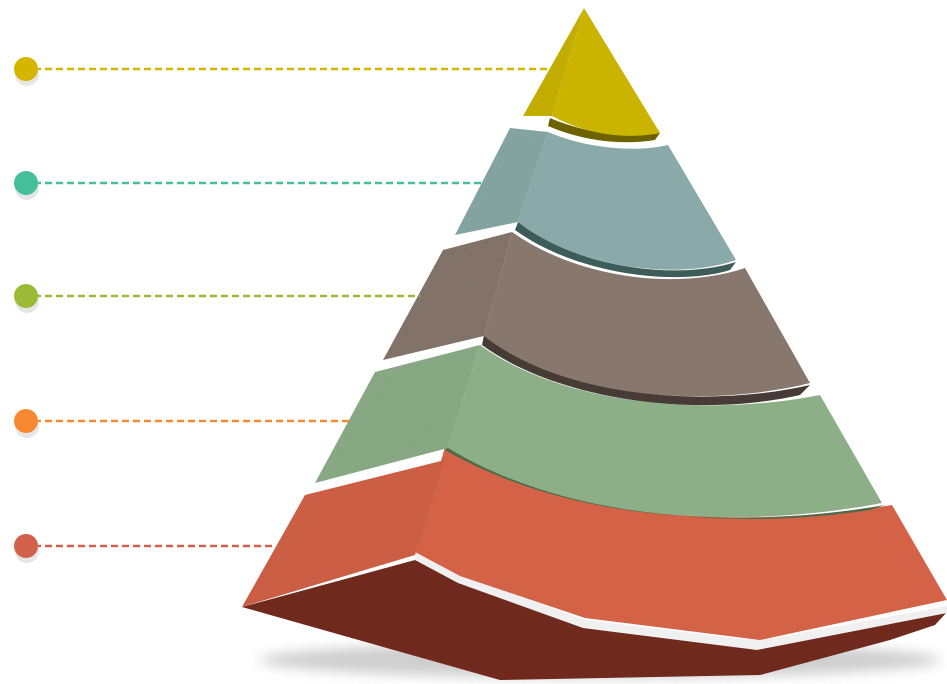  What do you see at coordinates (627, 201) in the screenshot?
I see `level-2-front` at bounding box center [627, 201].